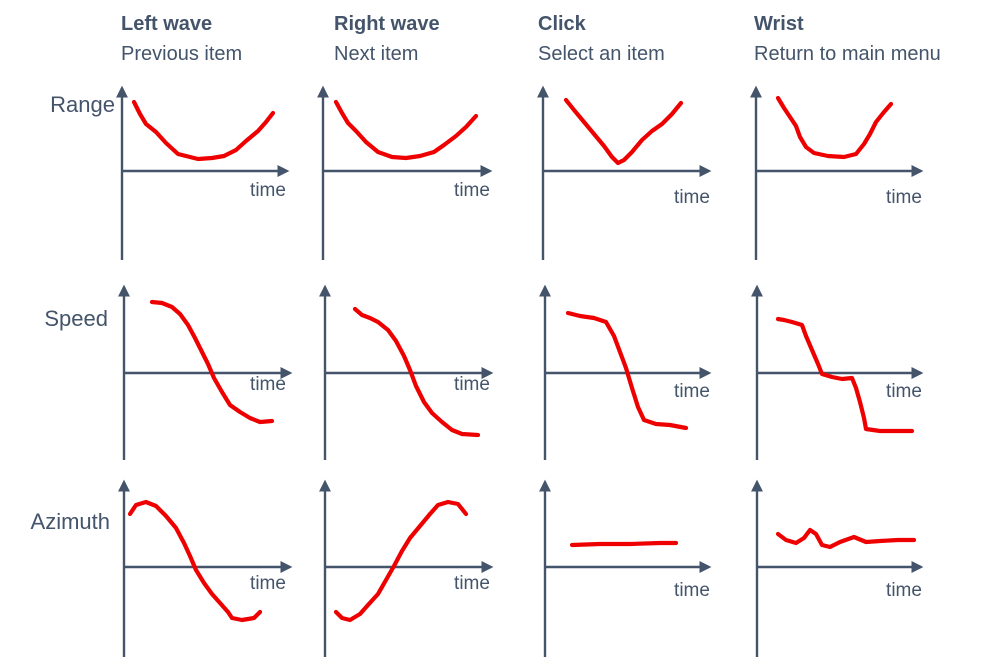  Describe the element at coordinates (845, 375) in the screenshot. I see `curve-speed-wrist` at that location.